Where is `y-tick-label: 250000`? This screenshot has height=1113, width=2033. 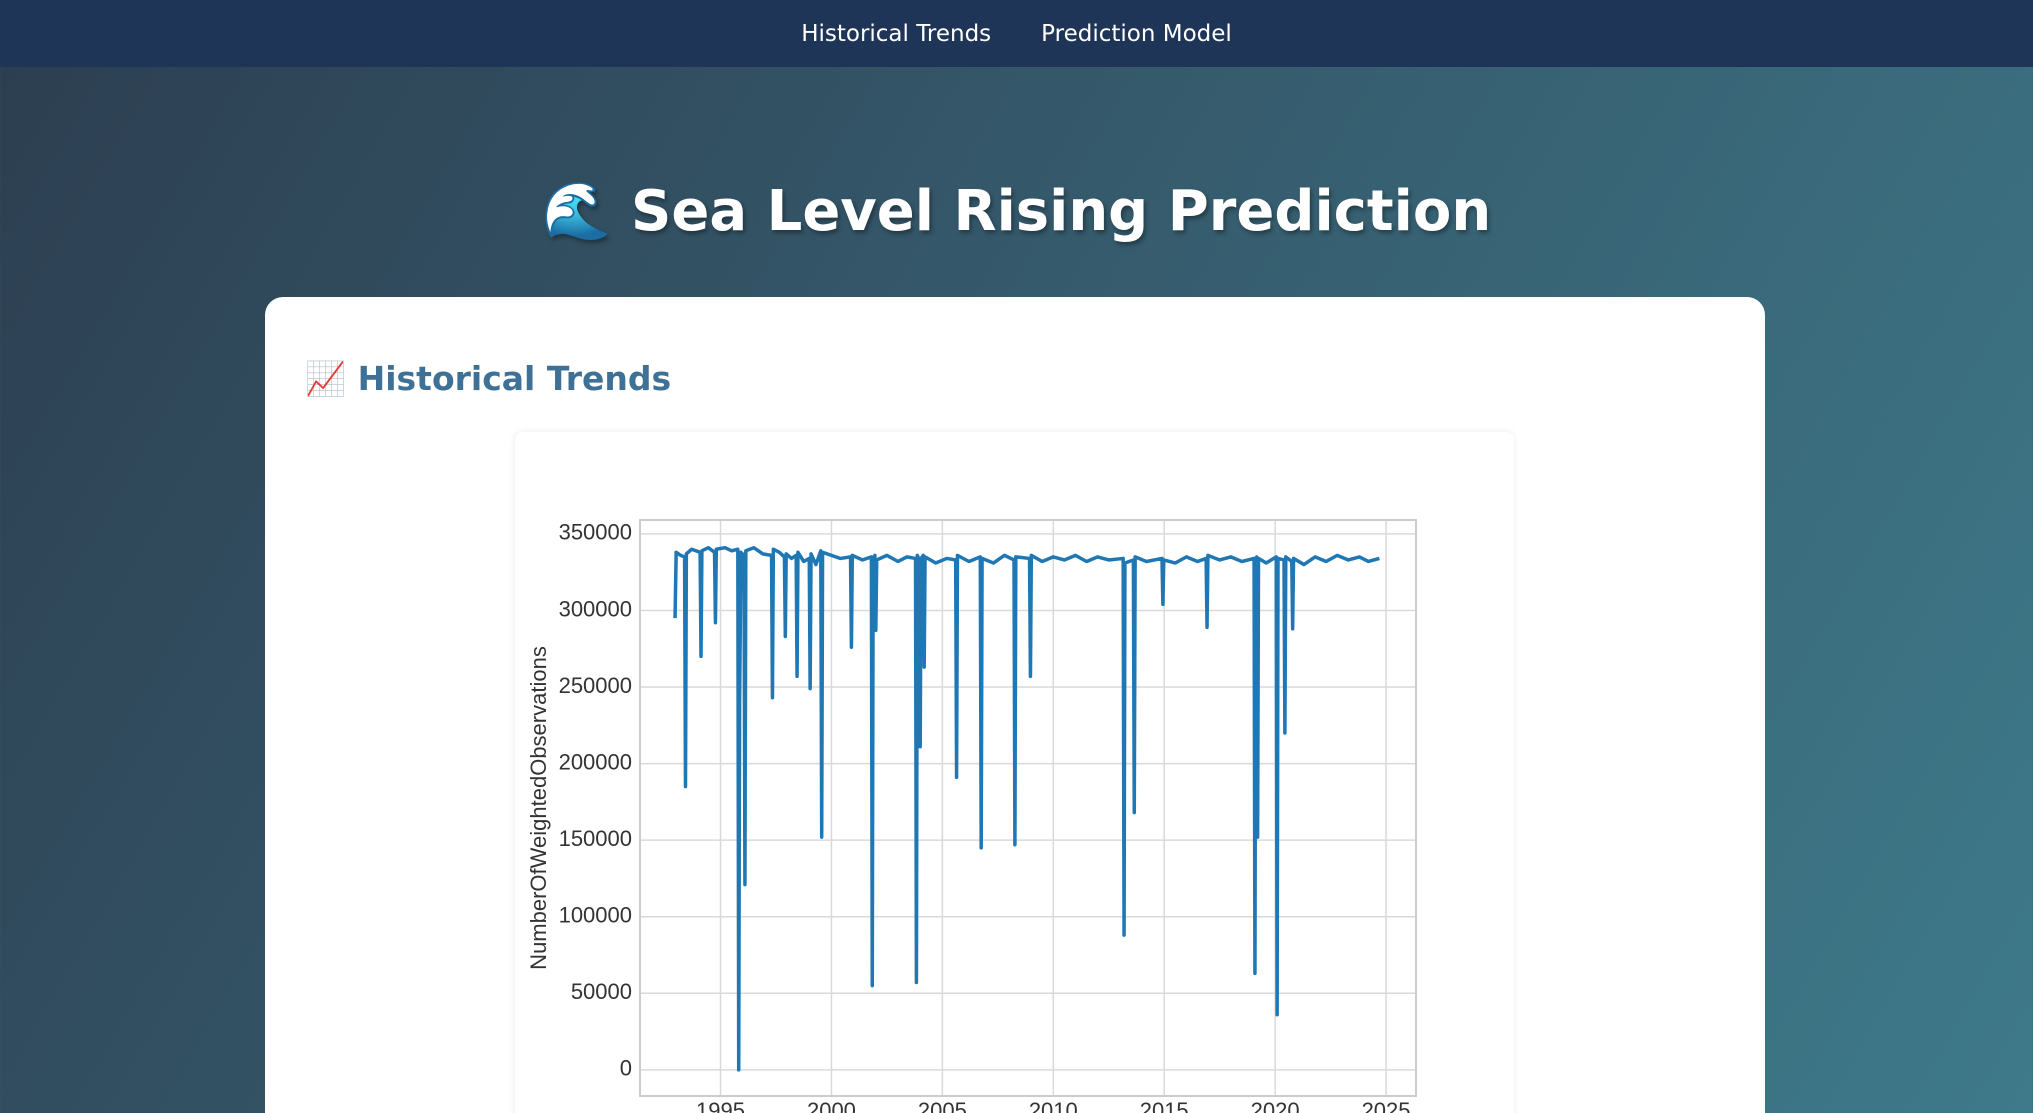
y-tick-label: 250000 is located at coordinates (595, 685).